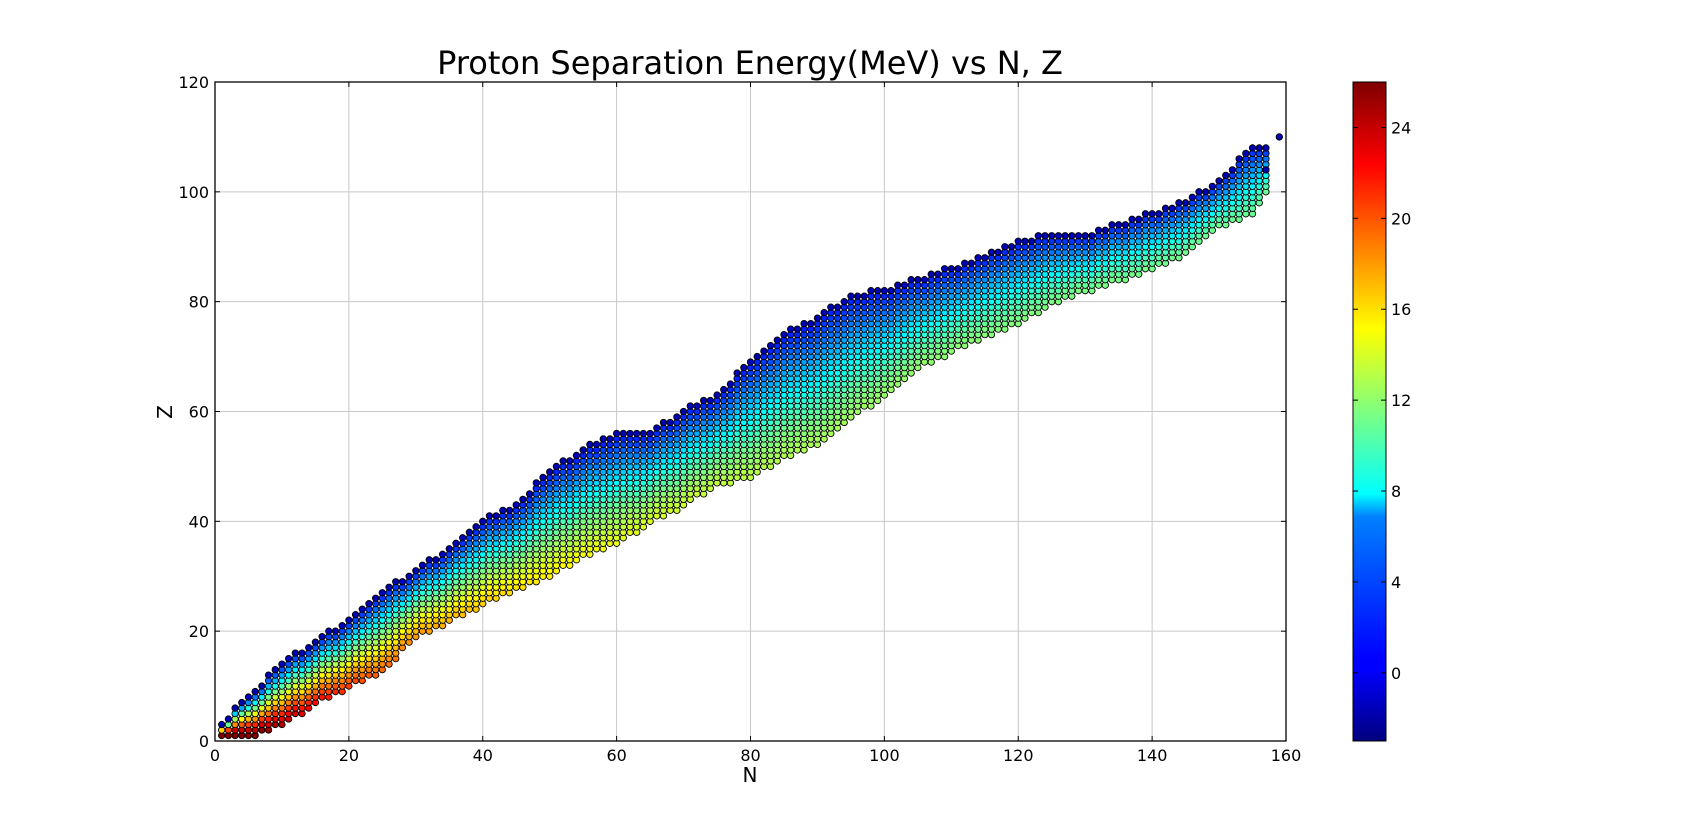  I want to click on colorbar, so click(1369, 411).